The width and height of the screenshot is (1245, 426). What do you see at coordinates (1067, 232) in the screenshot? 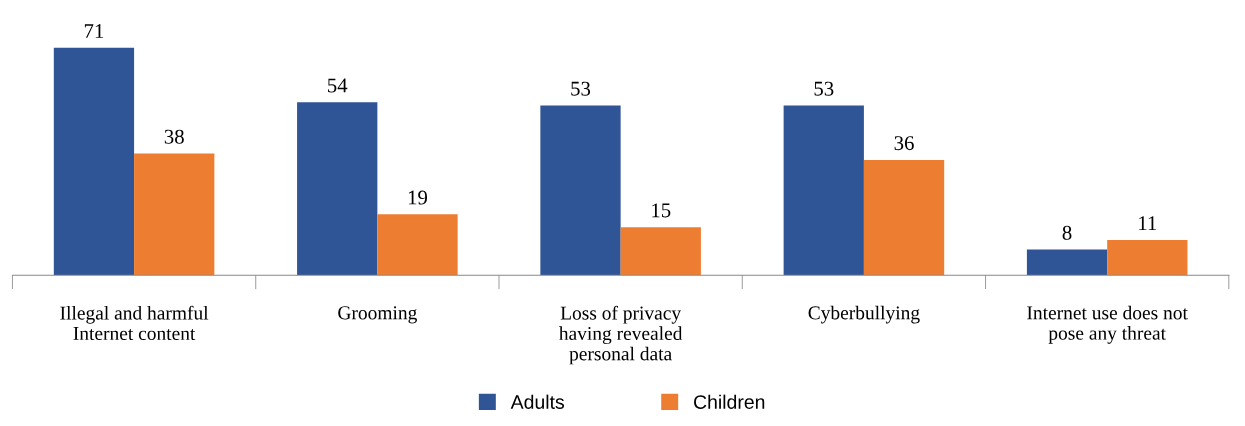
I see `data-label: 8` at bounding box center [1067, 232].